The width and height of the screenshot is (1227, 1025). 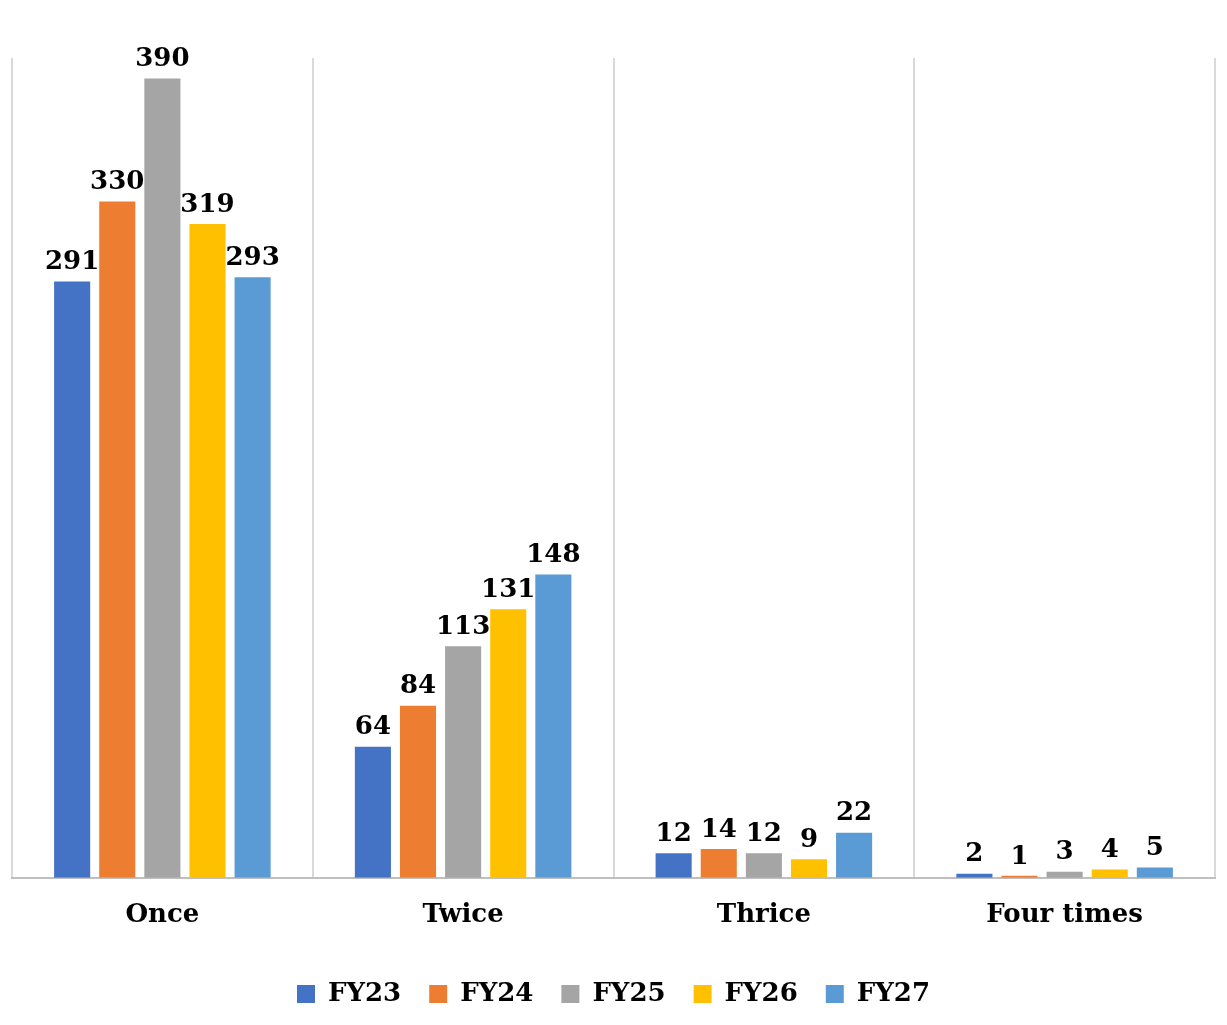 I want to click on data-label: 84, so click(x=418, y=684).